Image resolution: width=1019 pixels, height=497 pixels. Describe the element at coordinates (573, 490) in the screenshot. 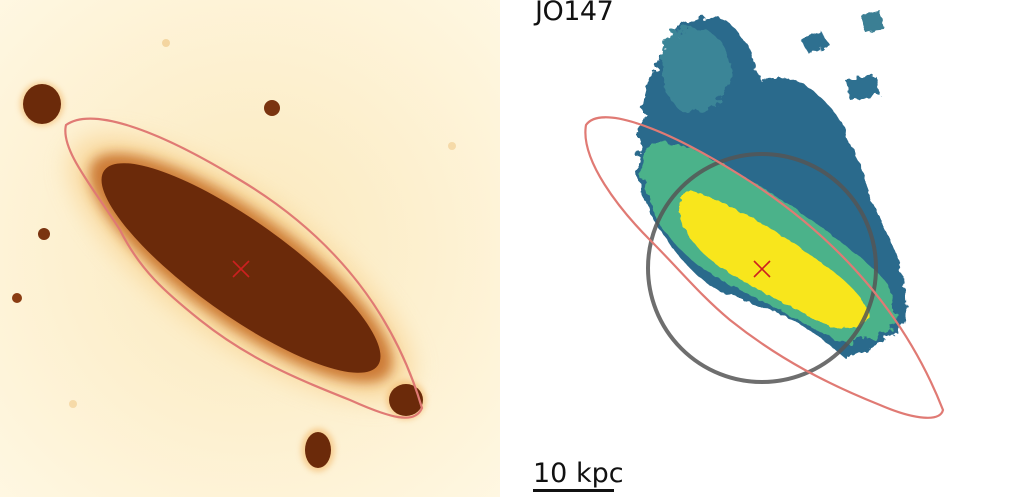

I see `scale-bar` at that location.